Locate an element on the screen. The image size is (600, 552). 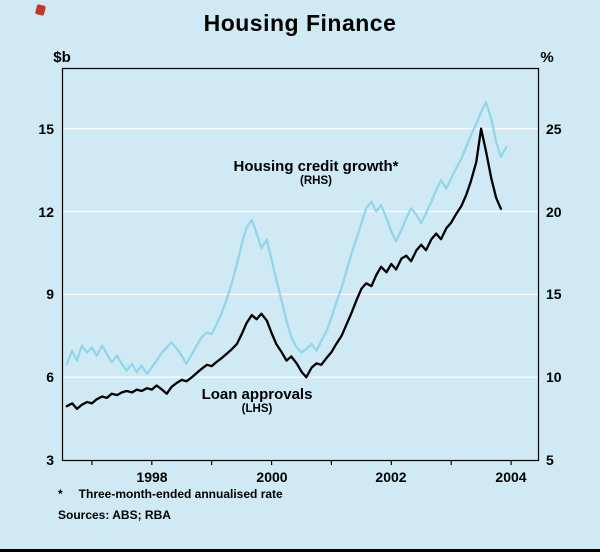
loan-approvals-annotation: Loan approvals (LHS) is located at coordinates (257, 401).